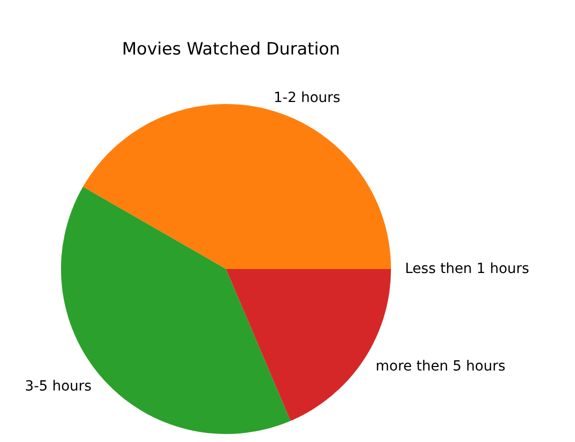 Image resolution: width=575 pixels, height=442 pixels. I want to click on chart-title: Movies Watched Duration, so click(231, 50).